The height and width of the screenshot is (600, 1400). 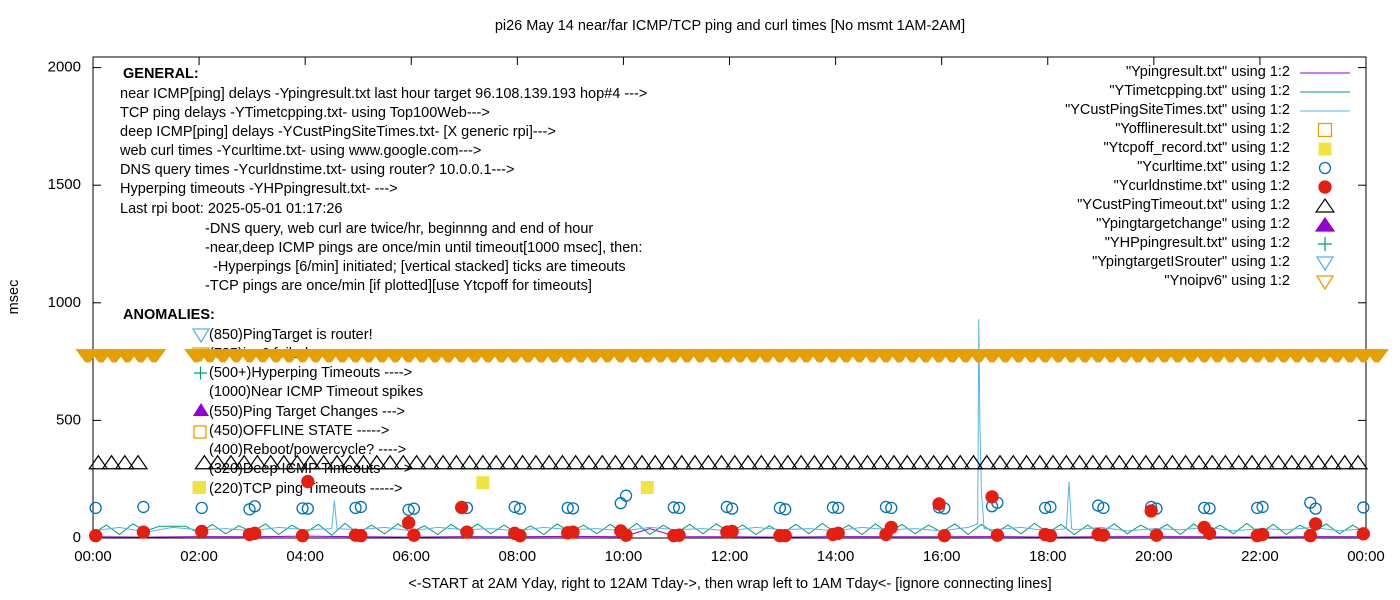 I want to click on annotation: (850)PingTarget is router!, so click(x=291, y=335).